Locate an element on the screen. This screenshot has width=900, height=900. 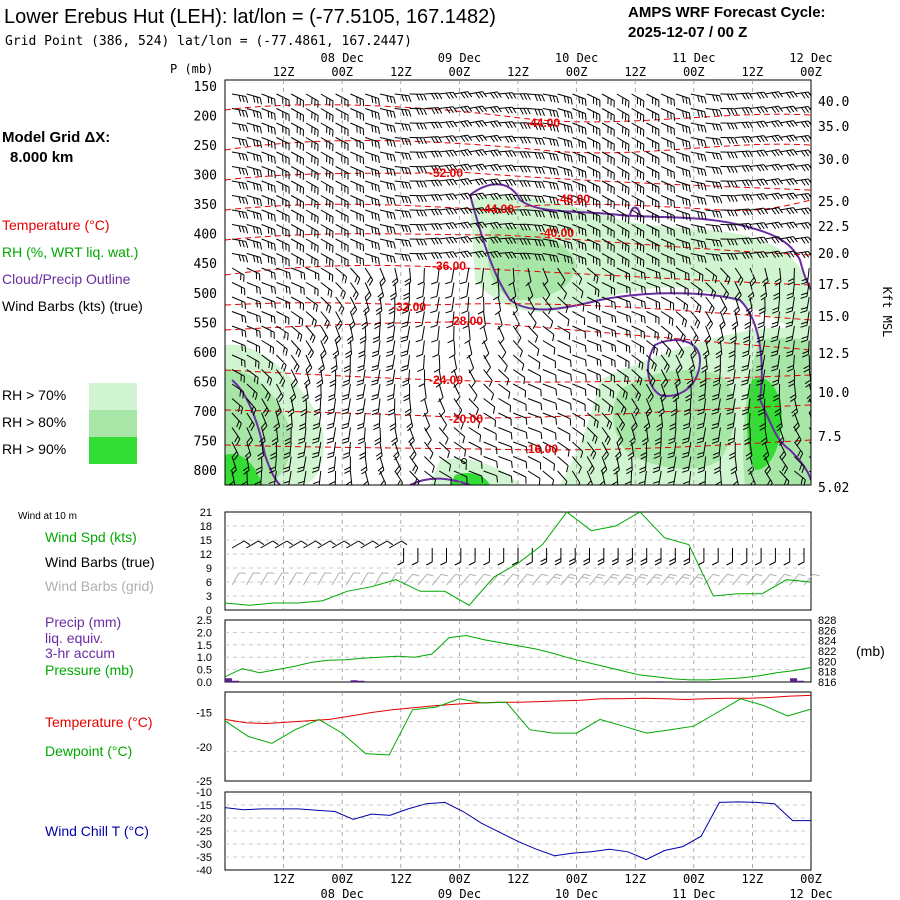
bottom-hour-label: 12Z is located at coordinates (518, 879).